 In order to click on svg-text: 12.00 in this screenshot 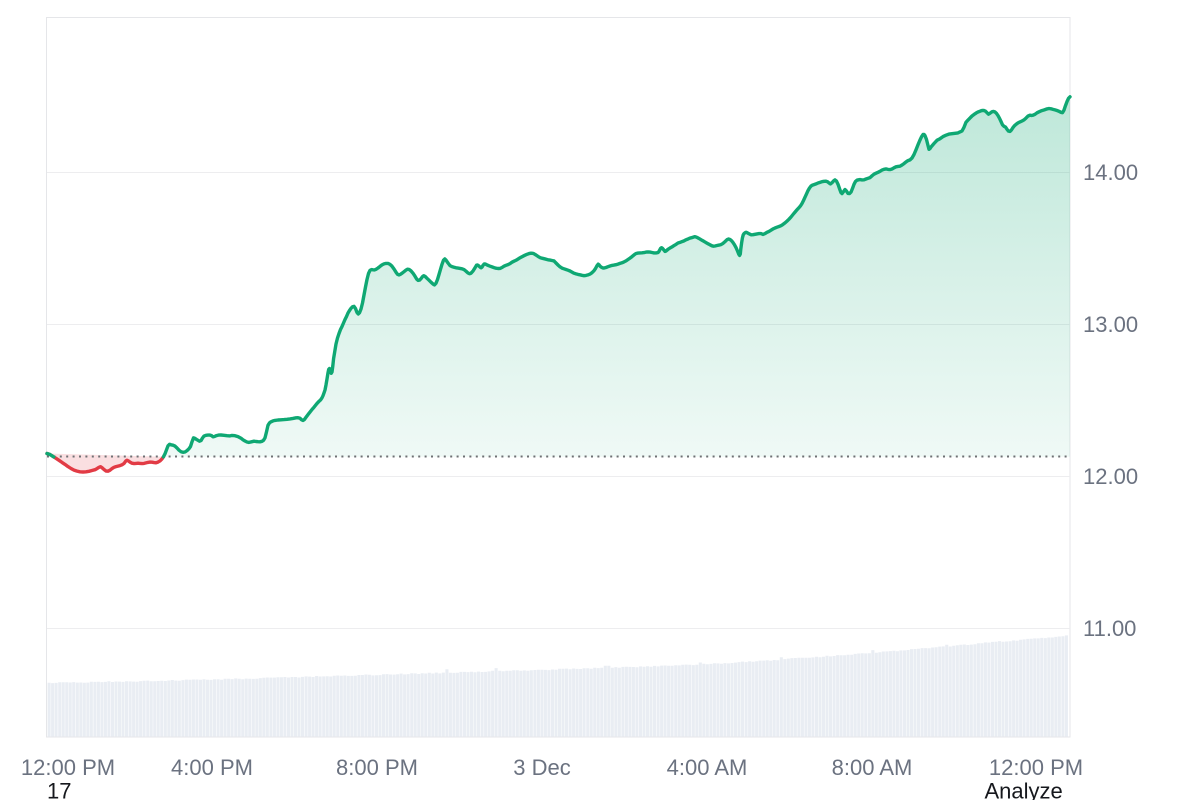, I will do `click(1110, 476)`.